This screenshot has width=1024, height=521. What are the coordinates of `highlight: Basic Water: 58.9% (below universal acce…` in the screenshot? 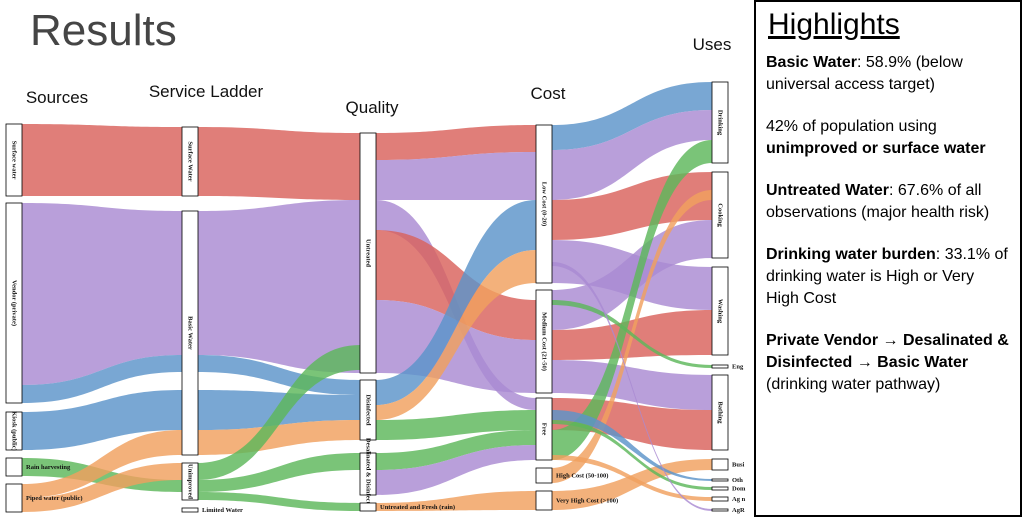 It's located at (888, 74).